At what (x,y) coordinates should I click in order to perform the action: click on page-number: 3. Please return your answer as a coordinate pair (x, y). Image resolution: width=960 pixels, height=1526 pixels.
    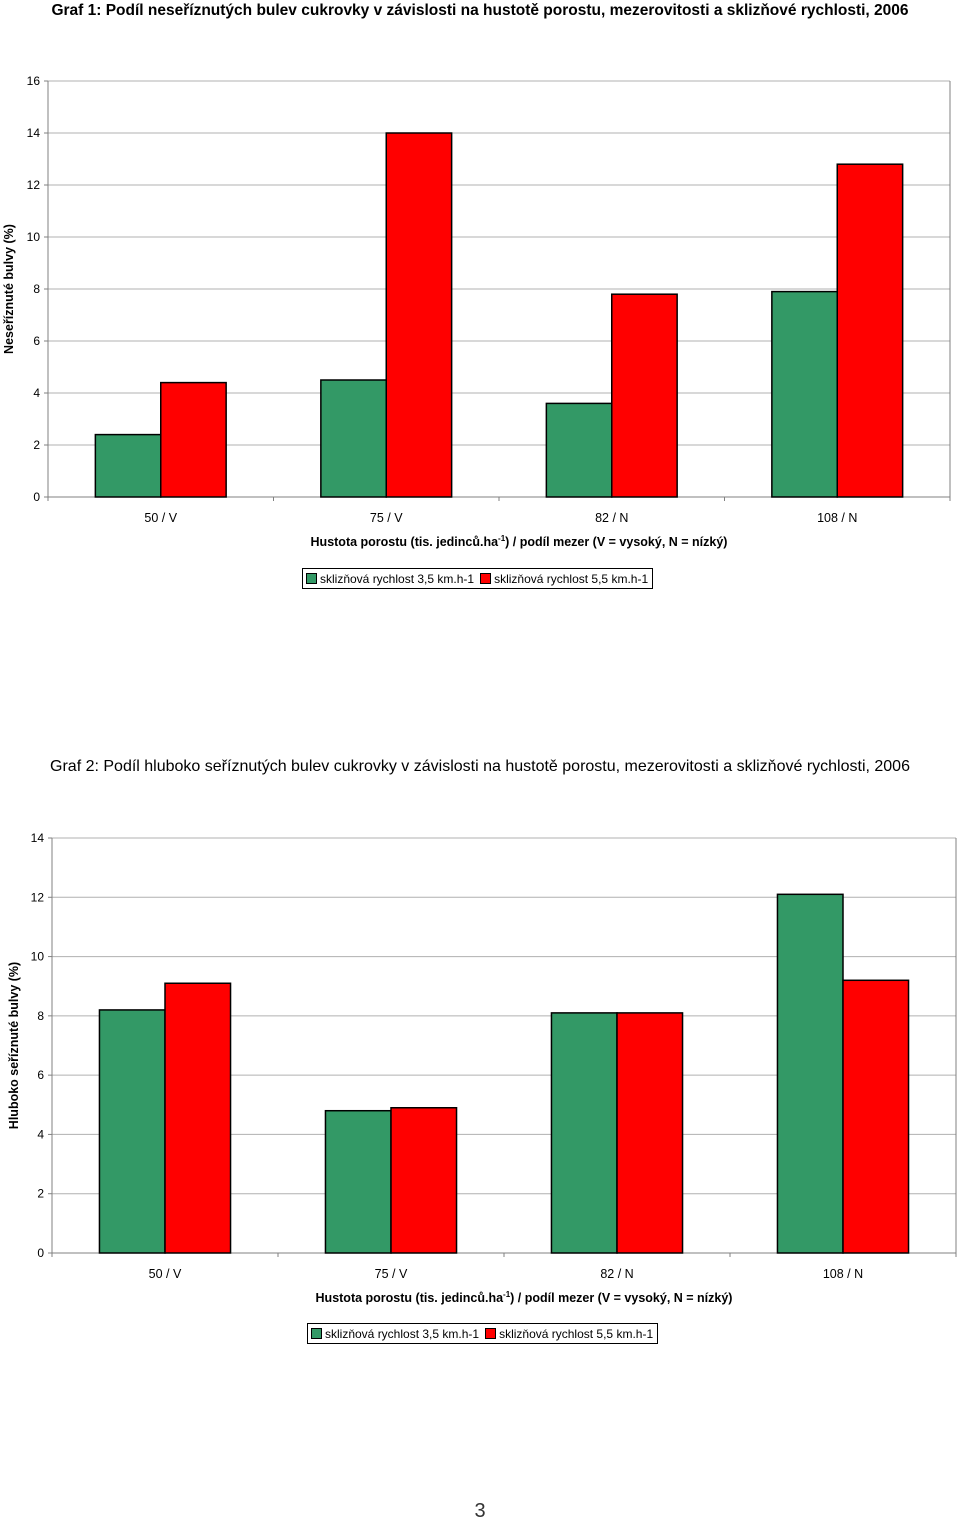
    Looking at the image, I should click on (480, 1511).